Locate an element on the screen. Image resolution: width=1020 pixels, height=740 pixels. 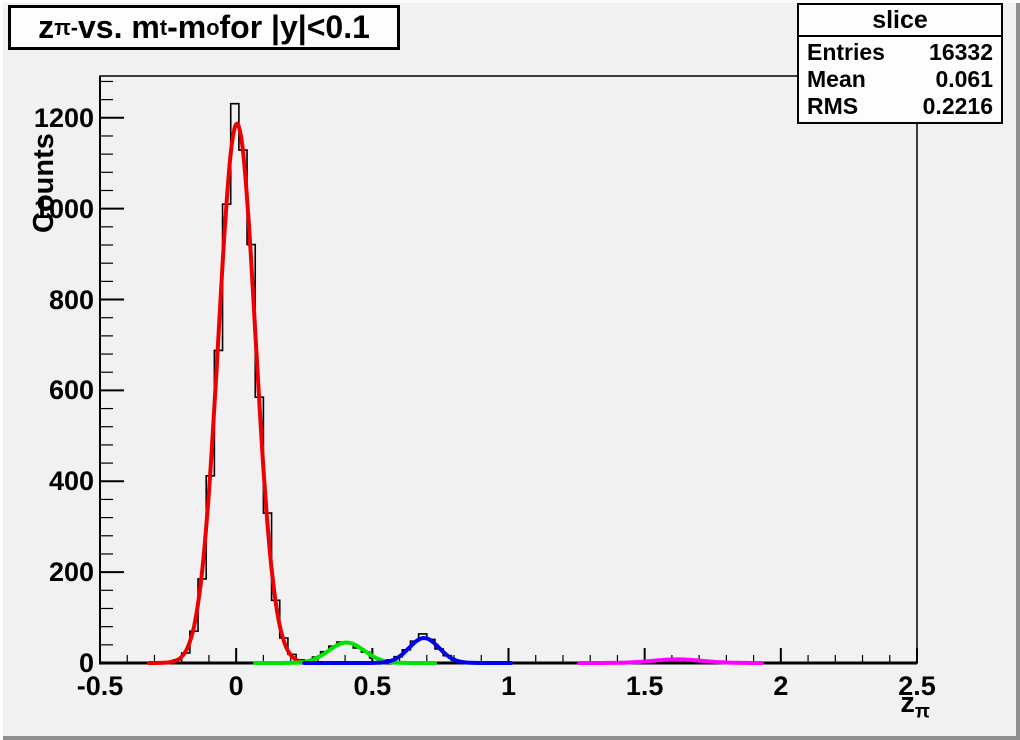
peak3-gaussian-curve is located at coordinates (408, 650).